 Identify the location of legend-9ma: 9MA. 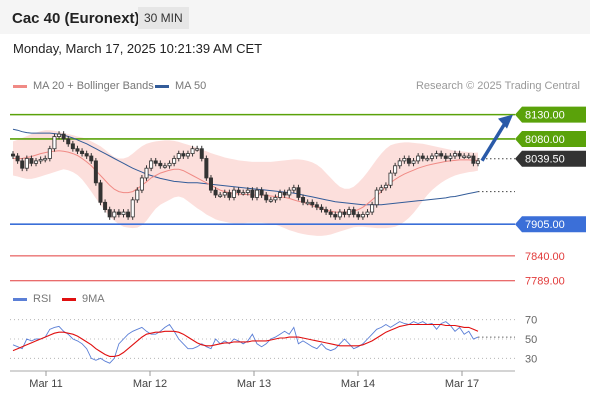
(83, 299).